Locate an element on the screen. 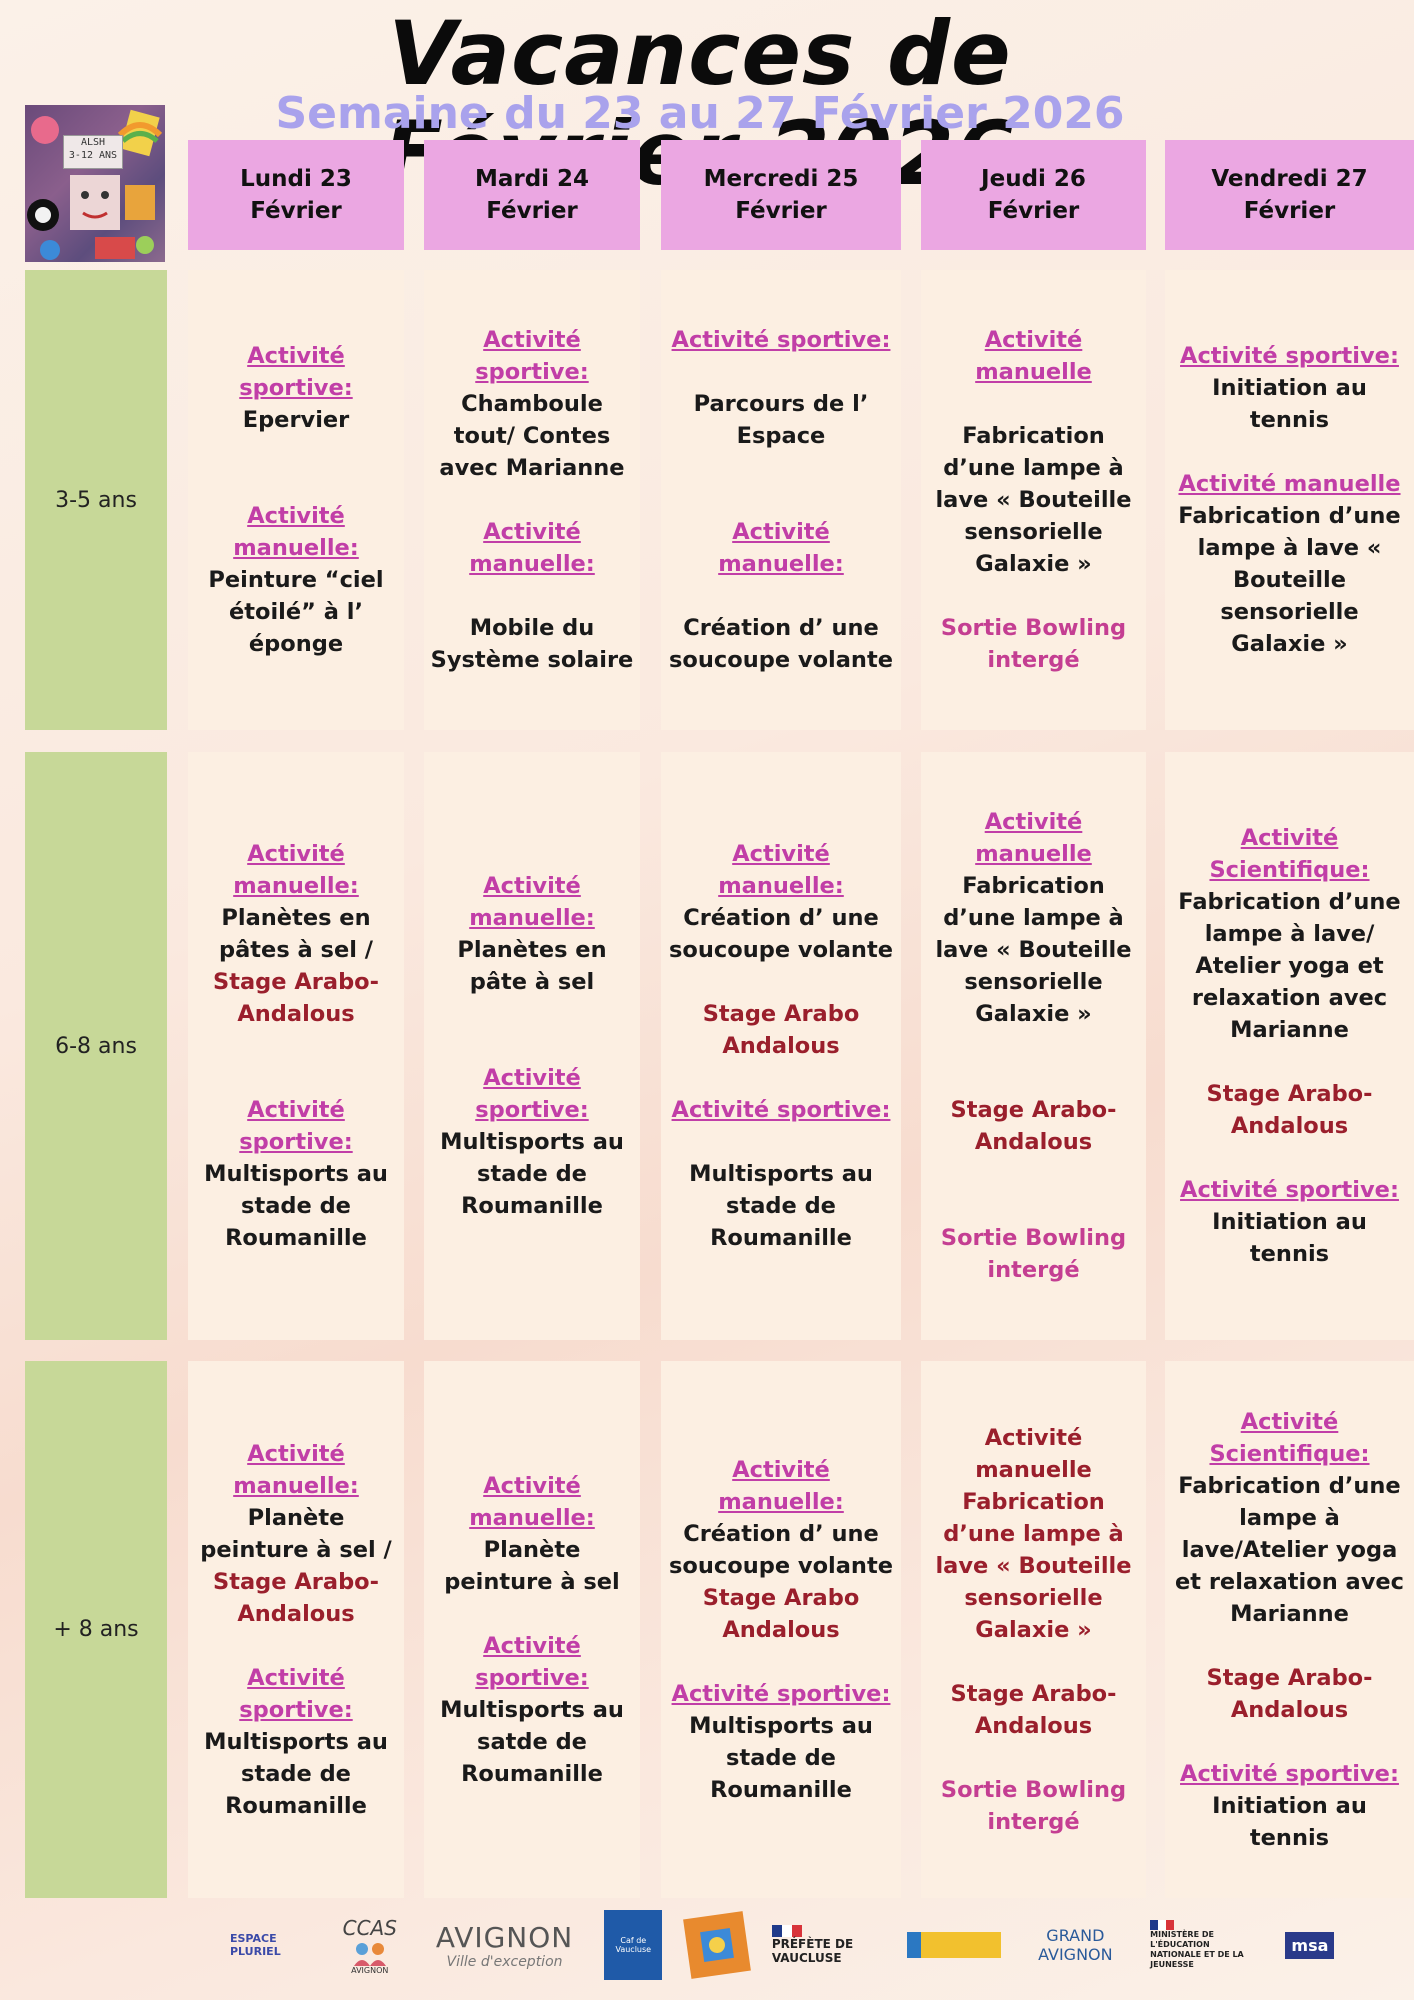 This screenshot has height=2000, width=1414. grand-avignon-logo: GRAND AVIGNON is located at coordinates (1075, 1945).